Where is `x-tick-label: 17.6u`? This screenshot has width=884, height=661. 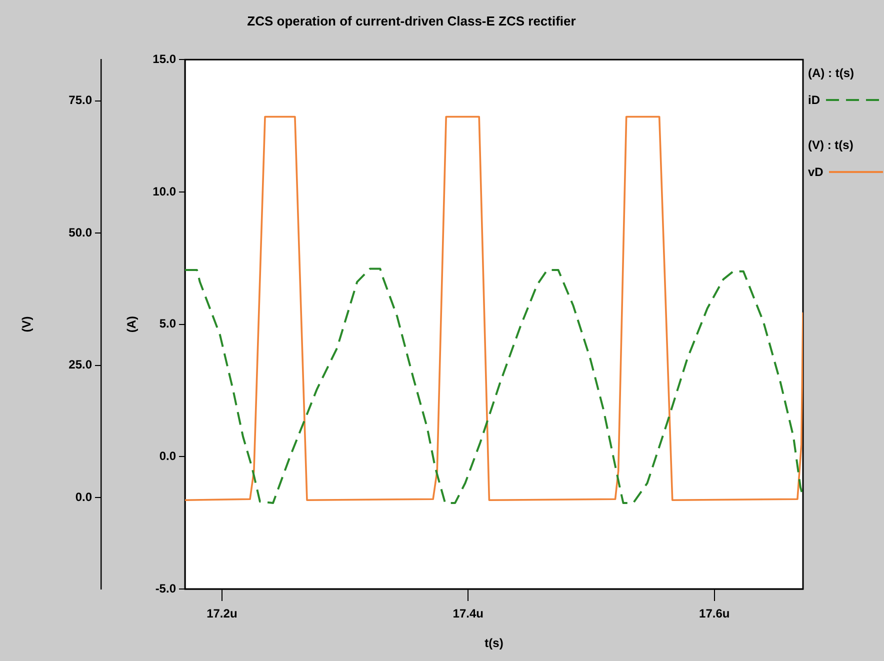 x-tick-label: 17.6u is located at coordinates (714, 613).